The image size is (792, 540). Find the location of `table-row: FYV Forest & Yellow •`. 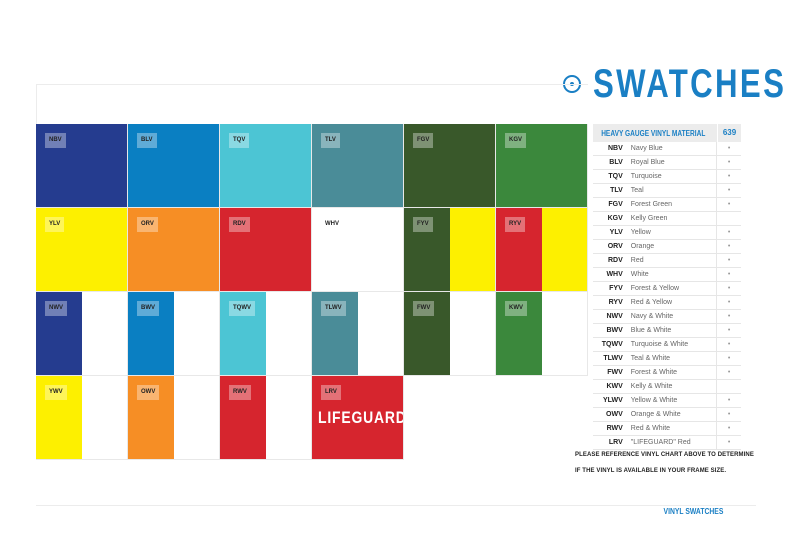

table-row: FYV Forest & Yellow • is located at coordinates (667, 289).